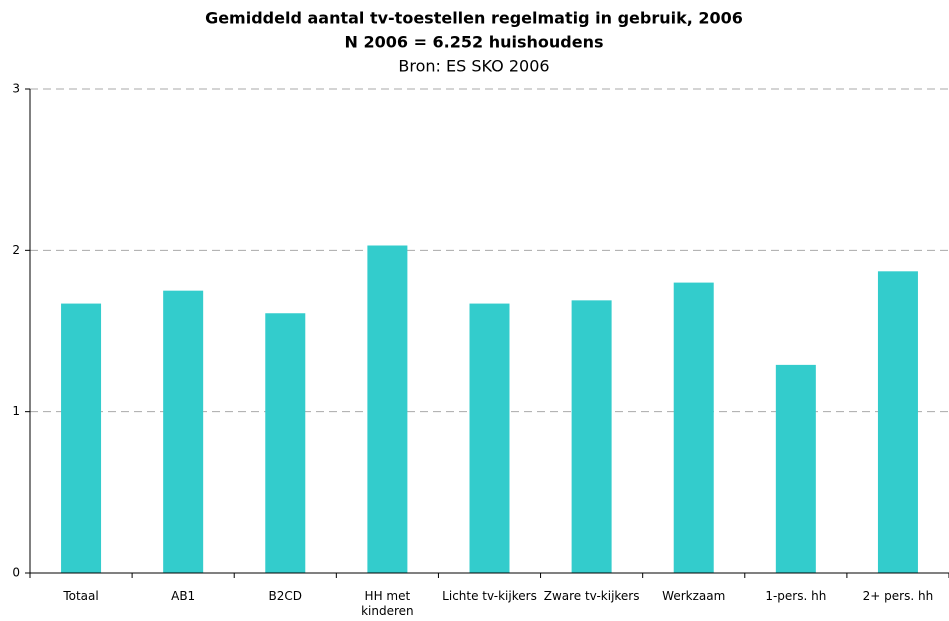 Image resolution: width=949 pixels, height=621 pixels. I want to click on y-tick-label: 0, so click(16, 573).